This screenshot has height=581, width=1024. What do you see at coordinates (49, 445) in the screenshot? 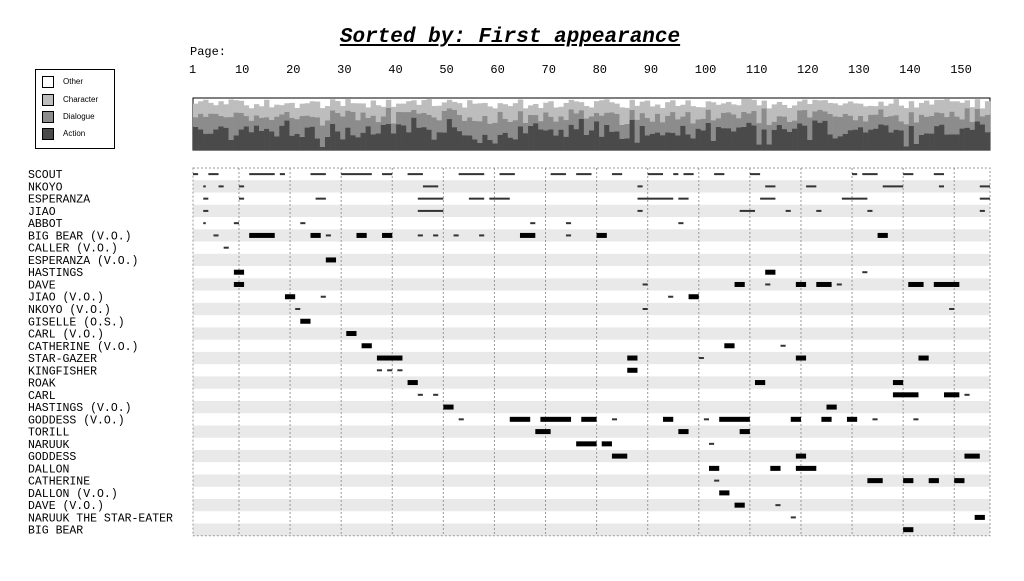
I see `character-label: NARUUK` at bounding box center [49, 445].